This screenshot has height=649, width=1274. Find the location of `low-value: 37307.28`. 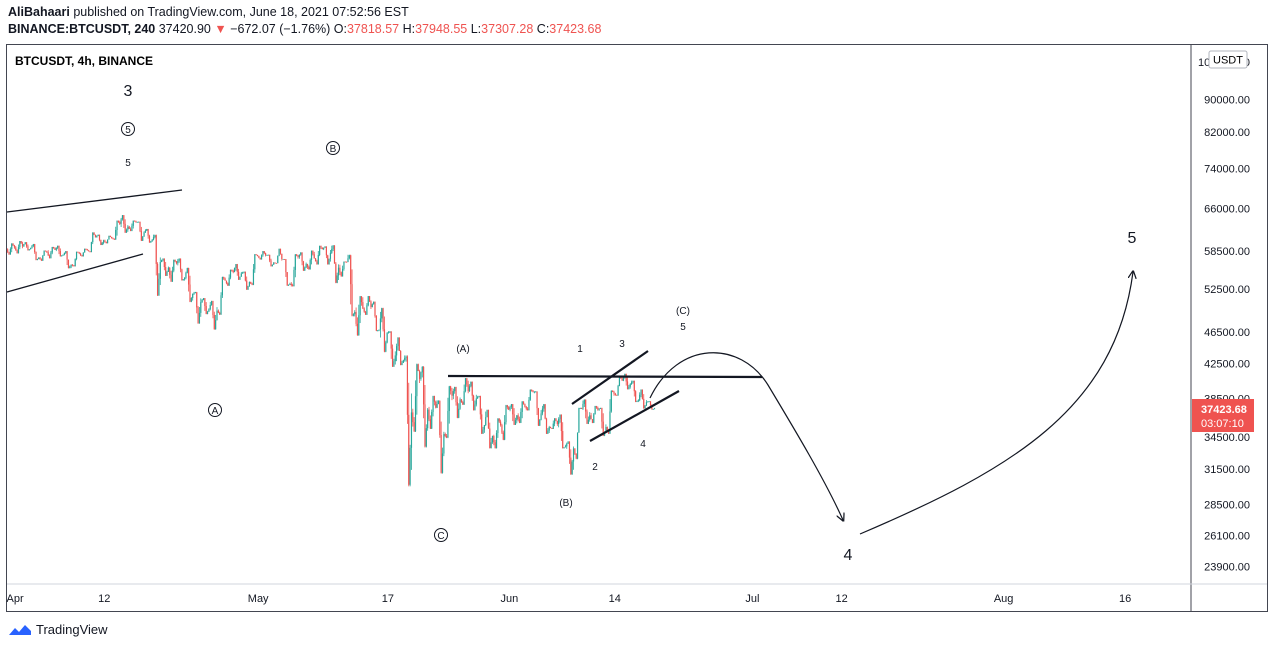

low-value: 37307.28 is located at coordinates (507, 29).